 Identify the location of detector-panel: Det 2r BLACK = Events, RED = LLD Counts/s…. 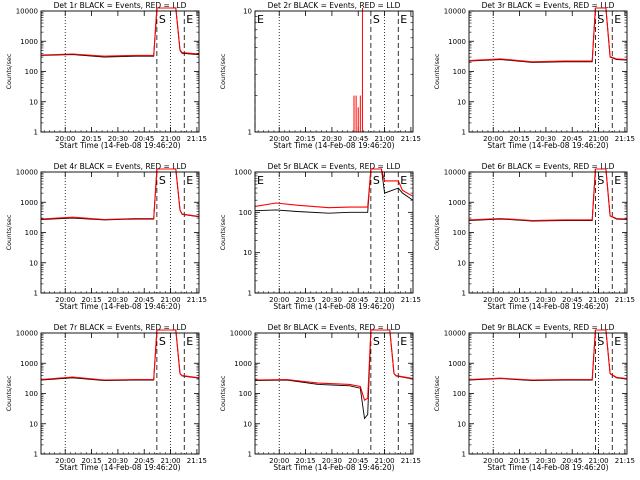
(320, 75).